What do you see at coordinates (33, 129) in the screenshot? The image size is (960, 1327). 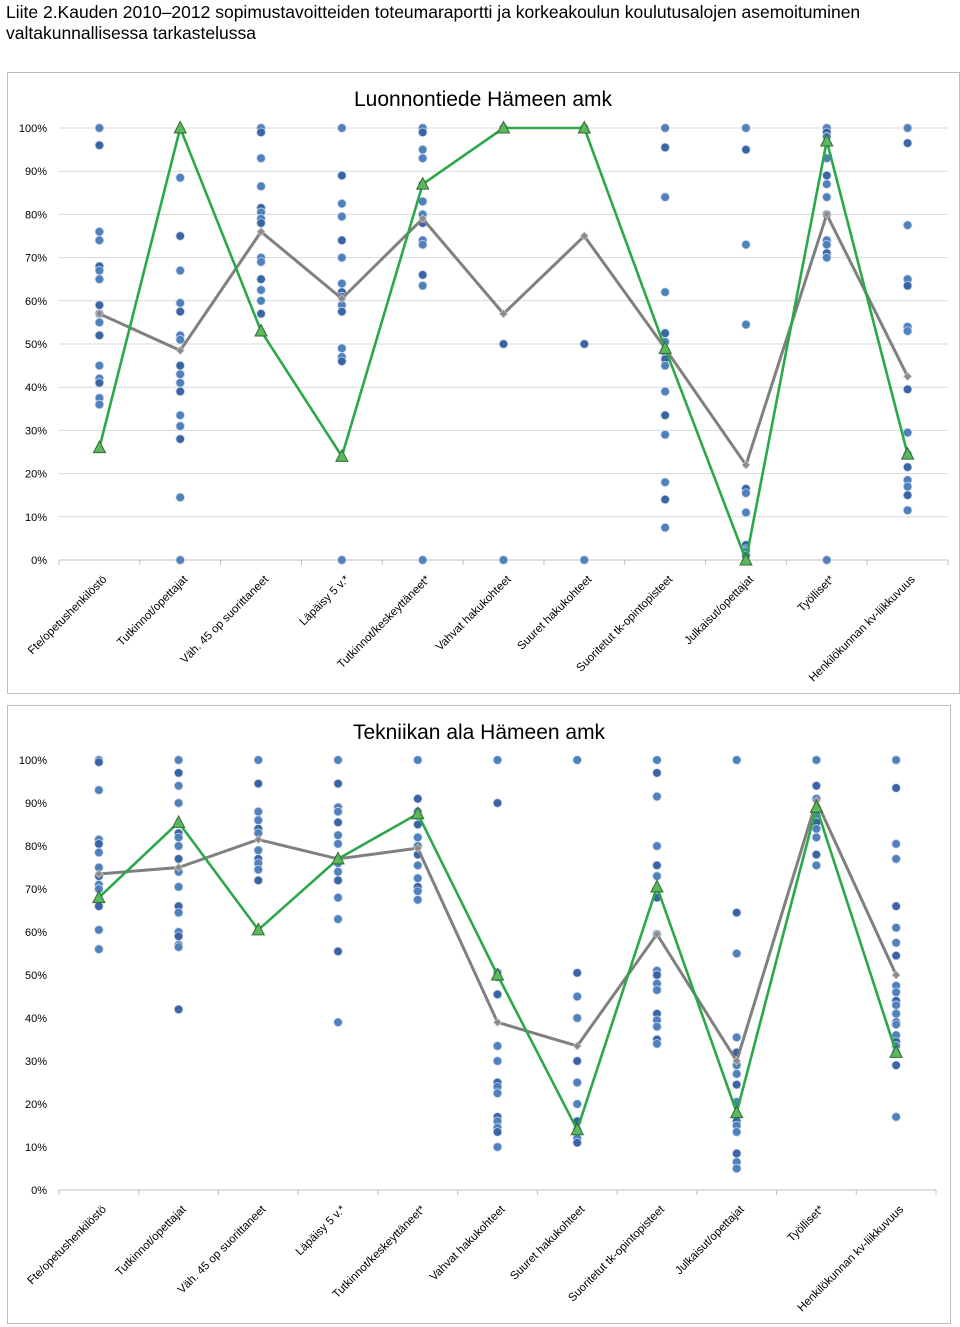 I see `y-tick-label: 100%` at bounding box center [33, 129].